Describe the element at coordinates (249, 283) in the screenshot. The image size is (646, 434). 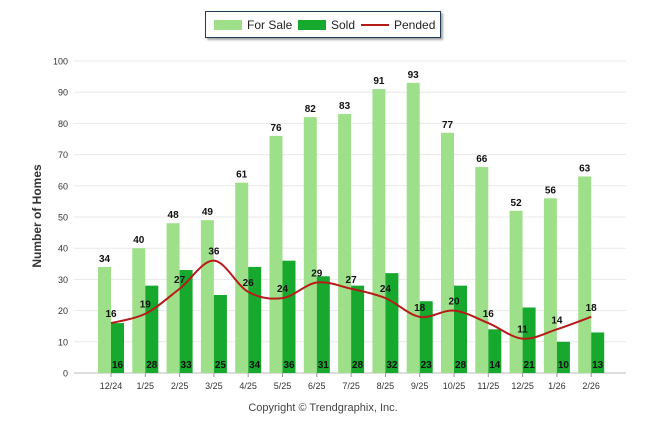
I see `data-label-pended: 26` at that location.